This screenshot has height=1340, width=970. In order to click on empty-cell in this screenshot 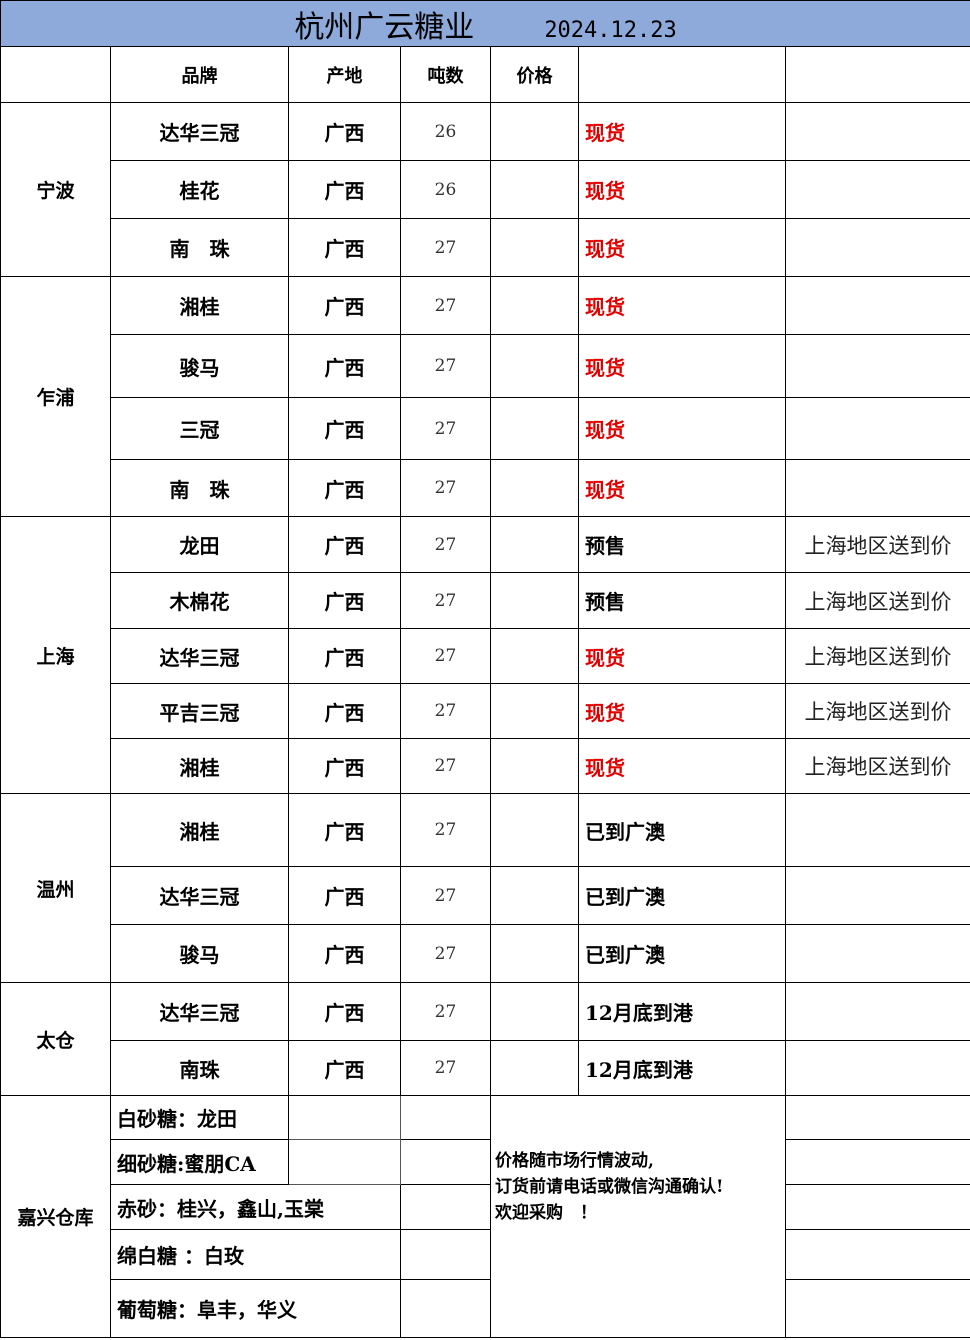, I will do `click(344, 1162)`.